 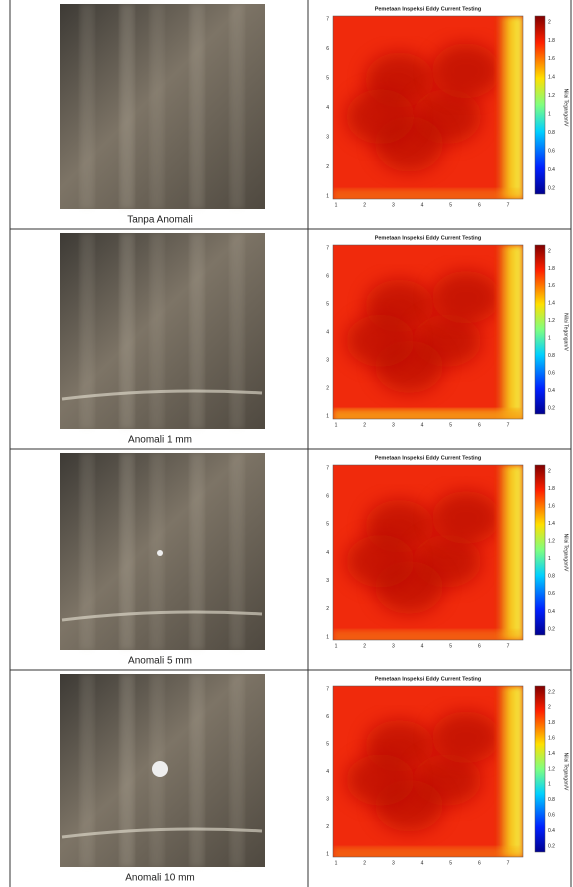 I want to click on caption: Tanpa Anomali, so click(x=160, y=220).